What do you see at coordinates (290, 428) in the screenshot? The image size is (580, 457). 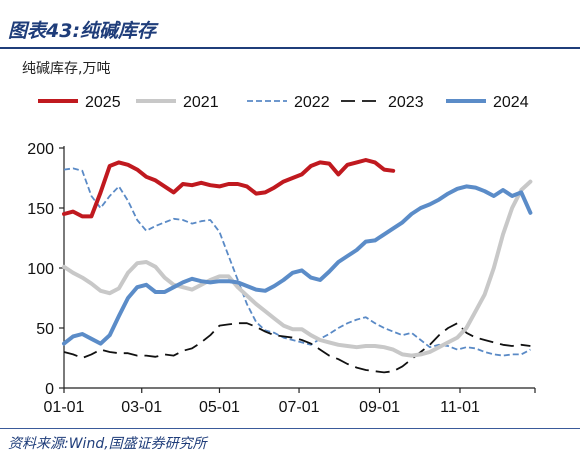 I see `footer-rule` at bounding box center [290, 428].